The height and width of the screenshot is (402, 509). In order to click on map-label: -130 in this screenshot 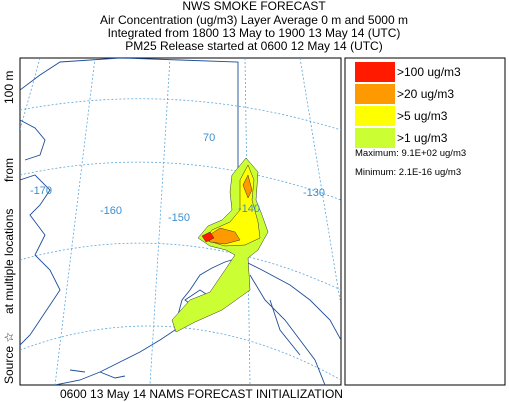, I will do `click(314, 193)`.